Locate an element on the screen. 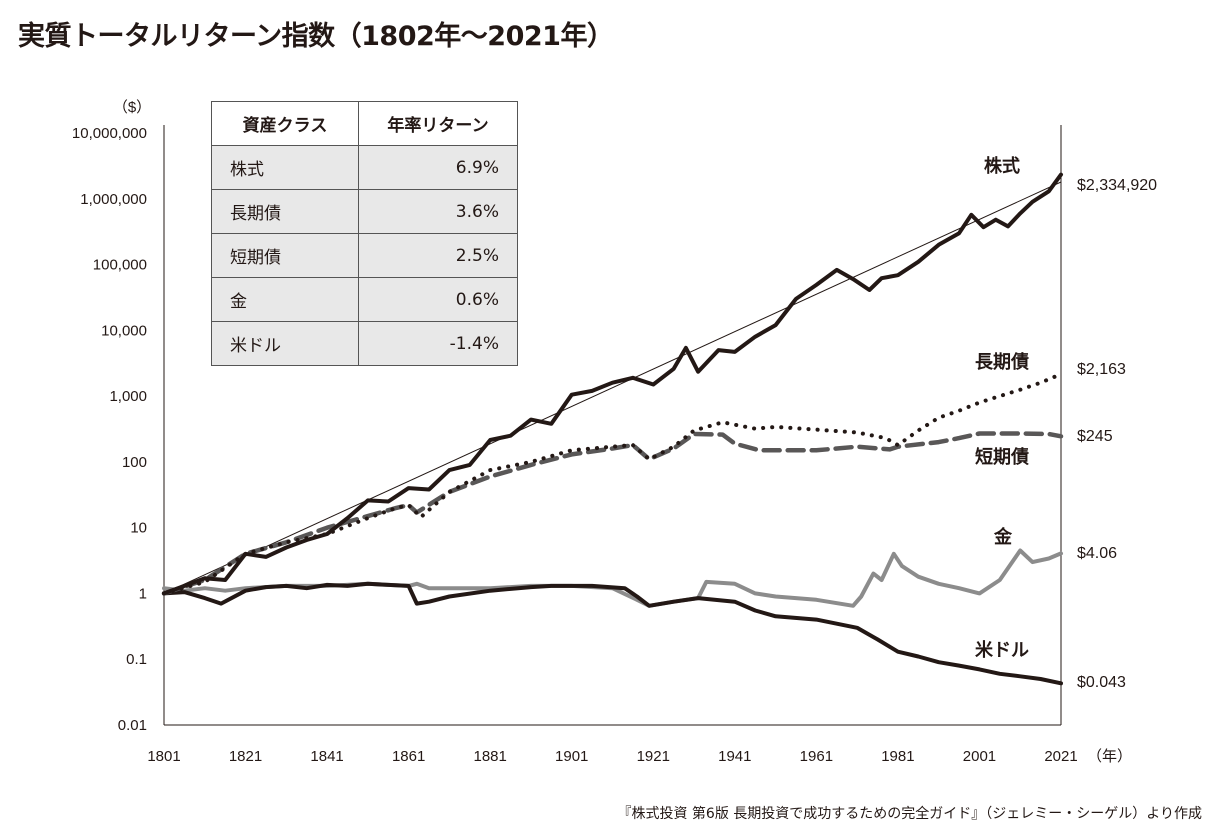  return-cell: 3.6% is located at coordinates (438, 211).